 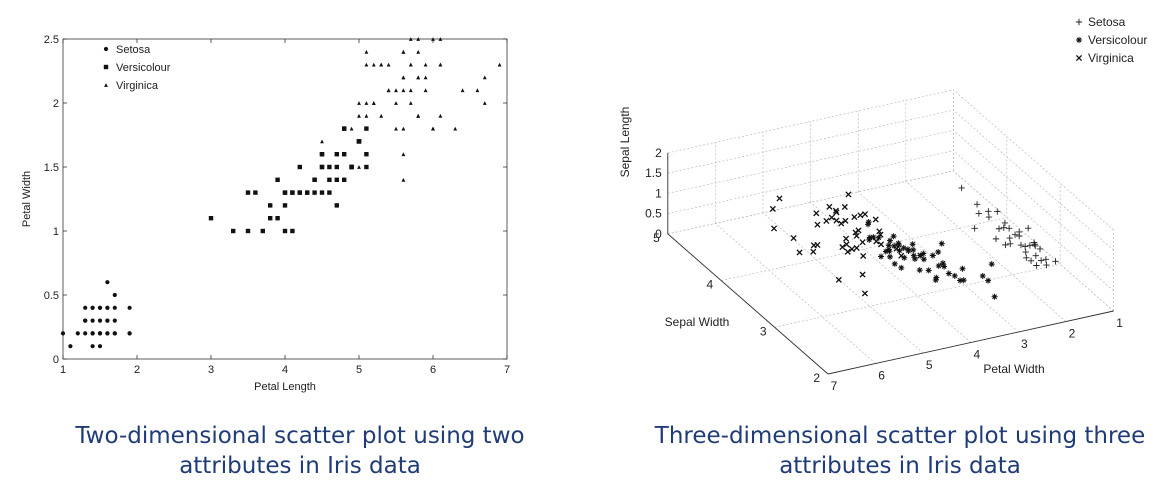 I want to click on x-tick-label-3d: 1, so click(x=1119, y=323).